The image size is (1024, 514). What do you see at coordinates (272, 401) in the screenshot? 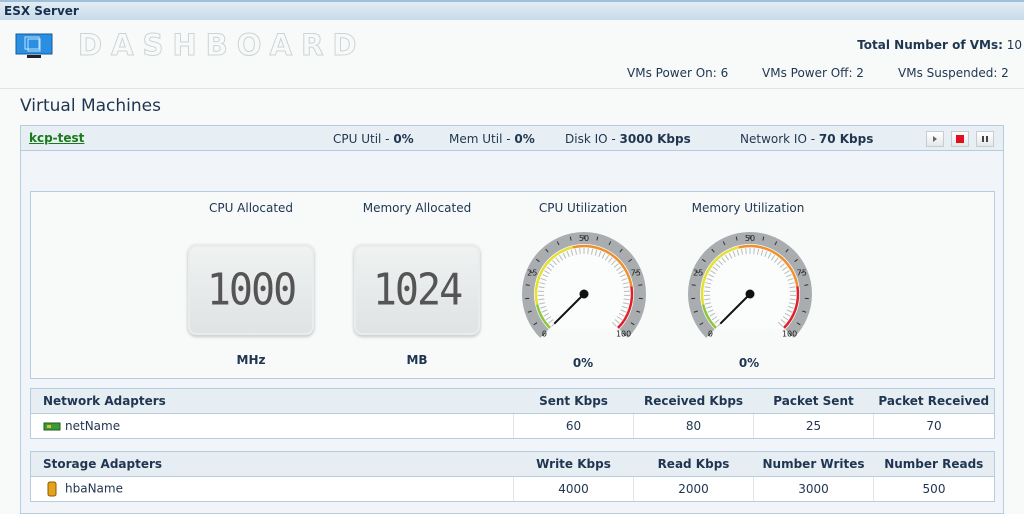
I see `column-header: Network Adapters` at bounding box center [272, 401].